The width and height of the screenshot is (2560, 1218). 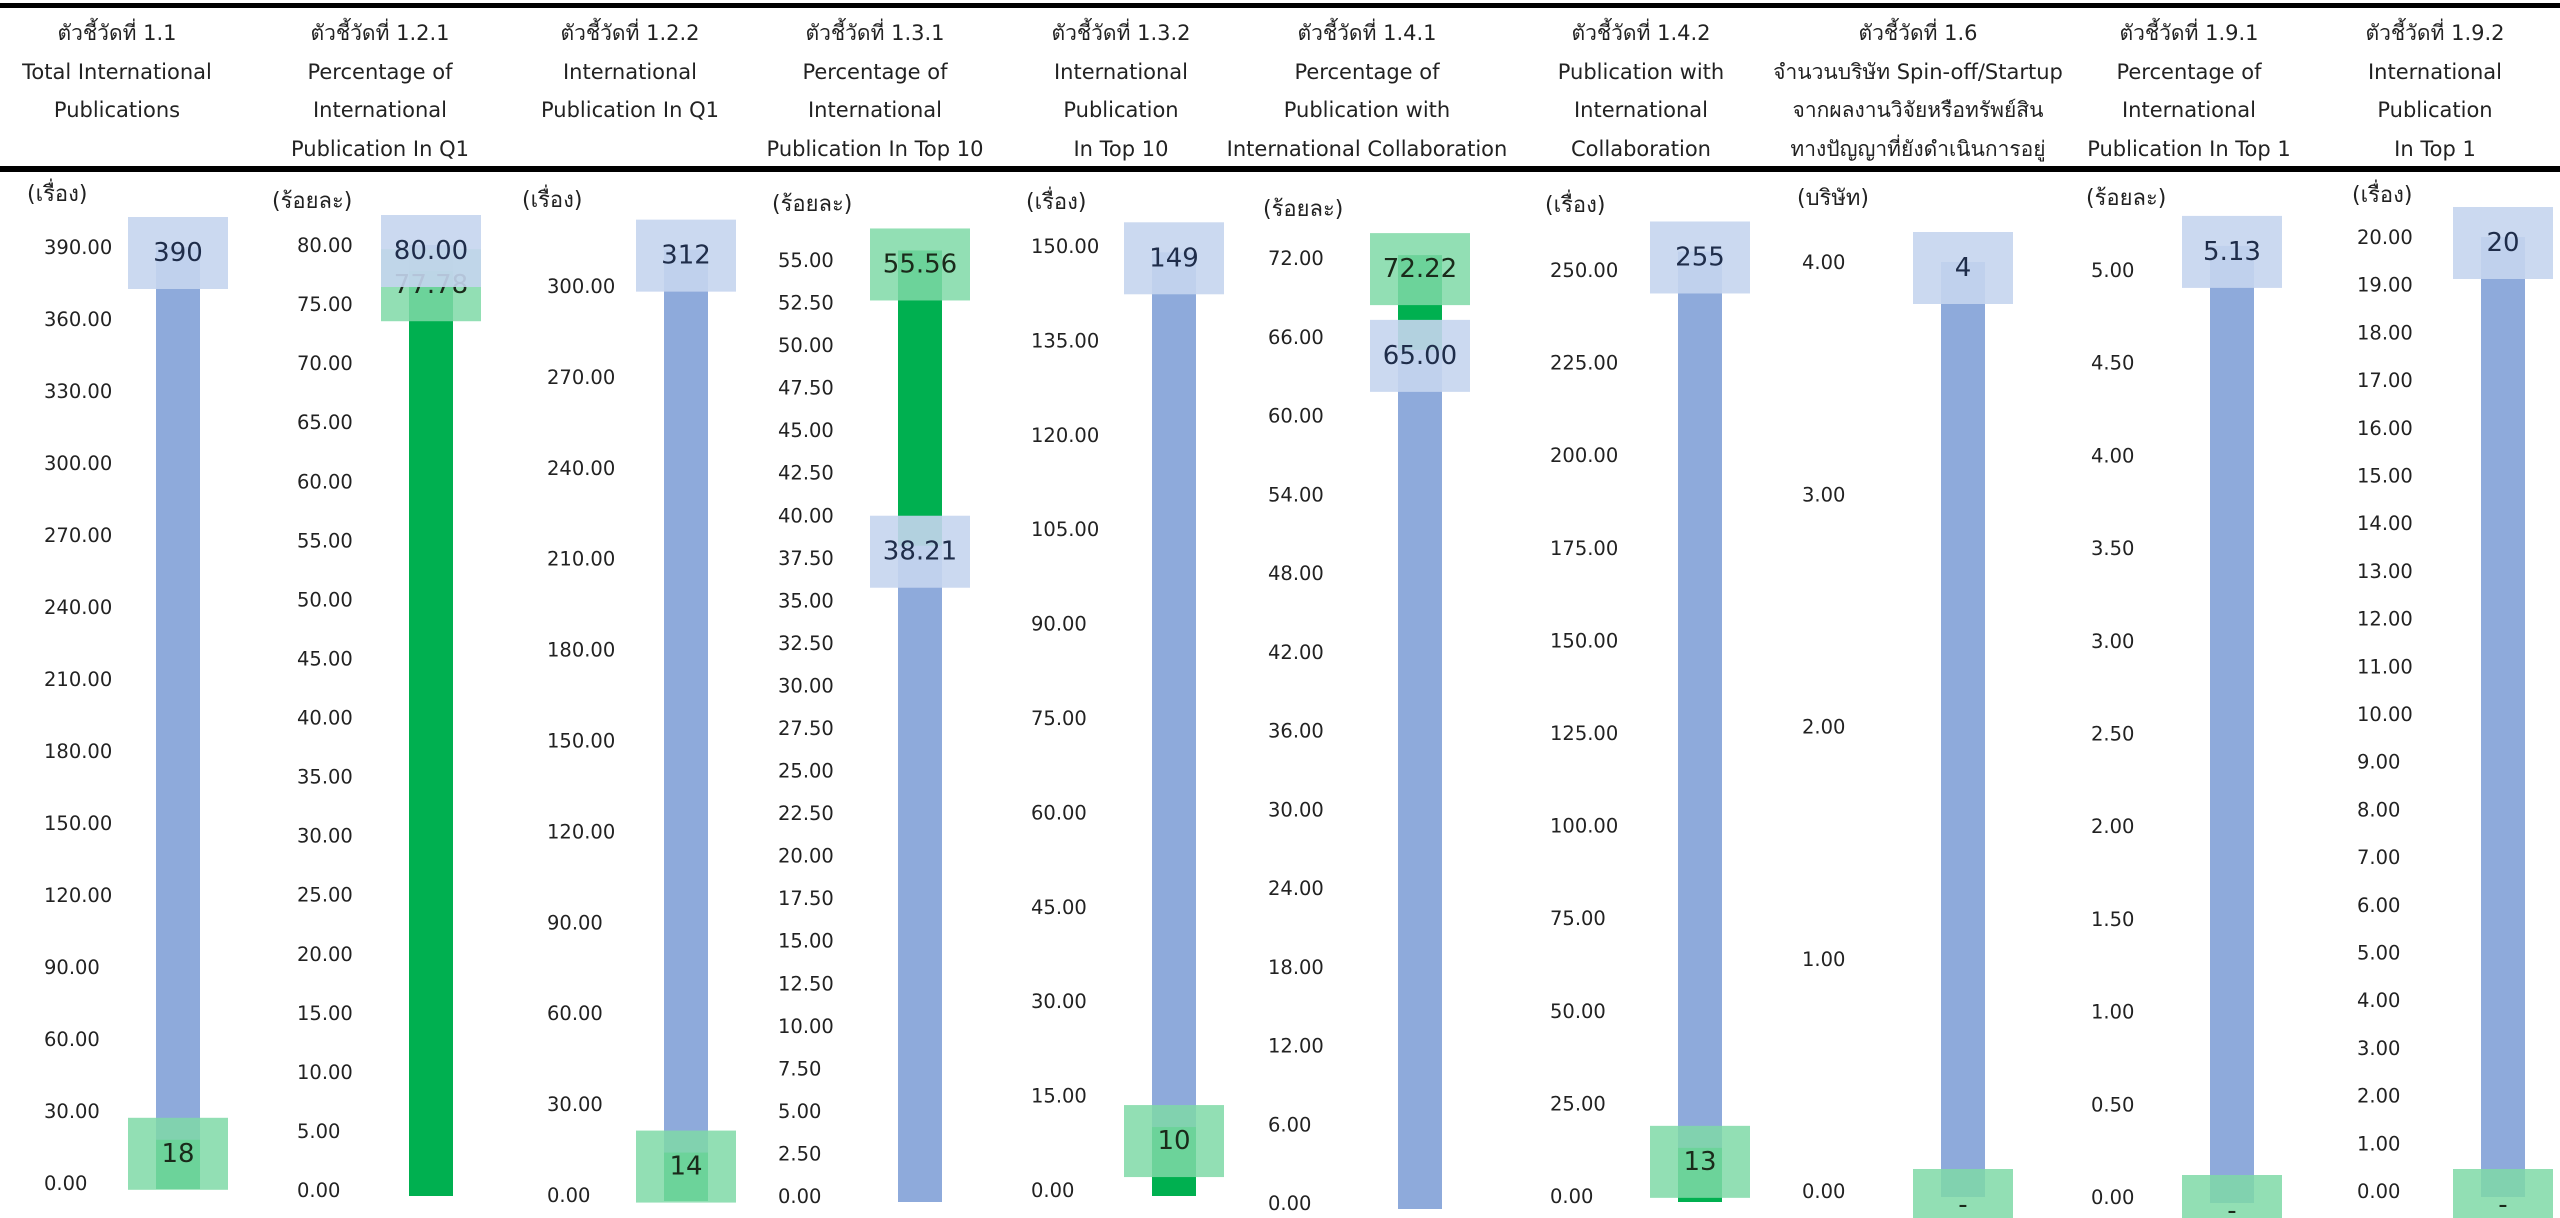 I want to click on header-line: จากผลงานวิจัยหรือทรัพย์สิน, so click(x=1918, y=110).